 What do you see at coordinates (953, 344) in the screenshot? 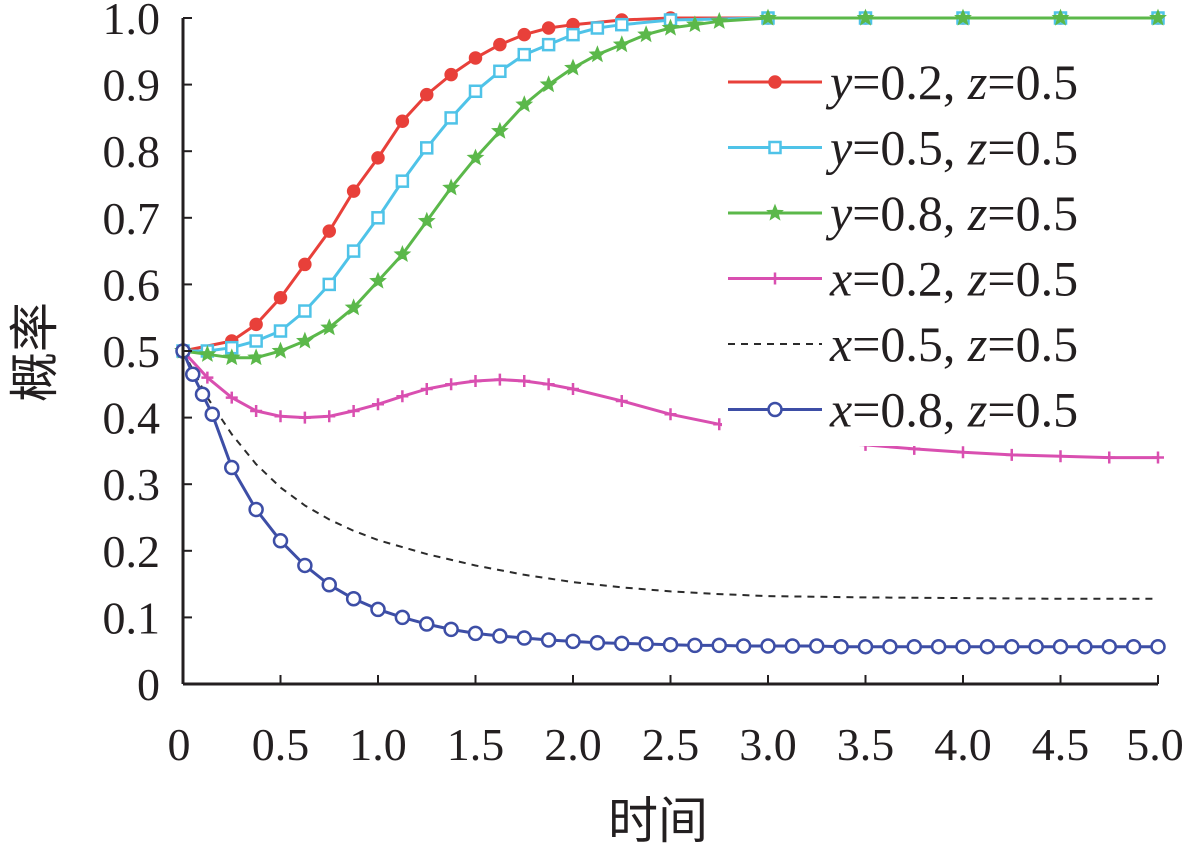
I see `legend-label: x=0.5, z=0.5` at bounding box center [953, 344].